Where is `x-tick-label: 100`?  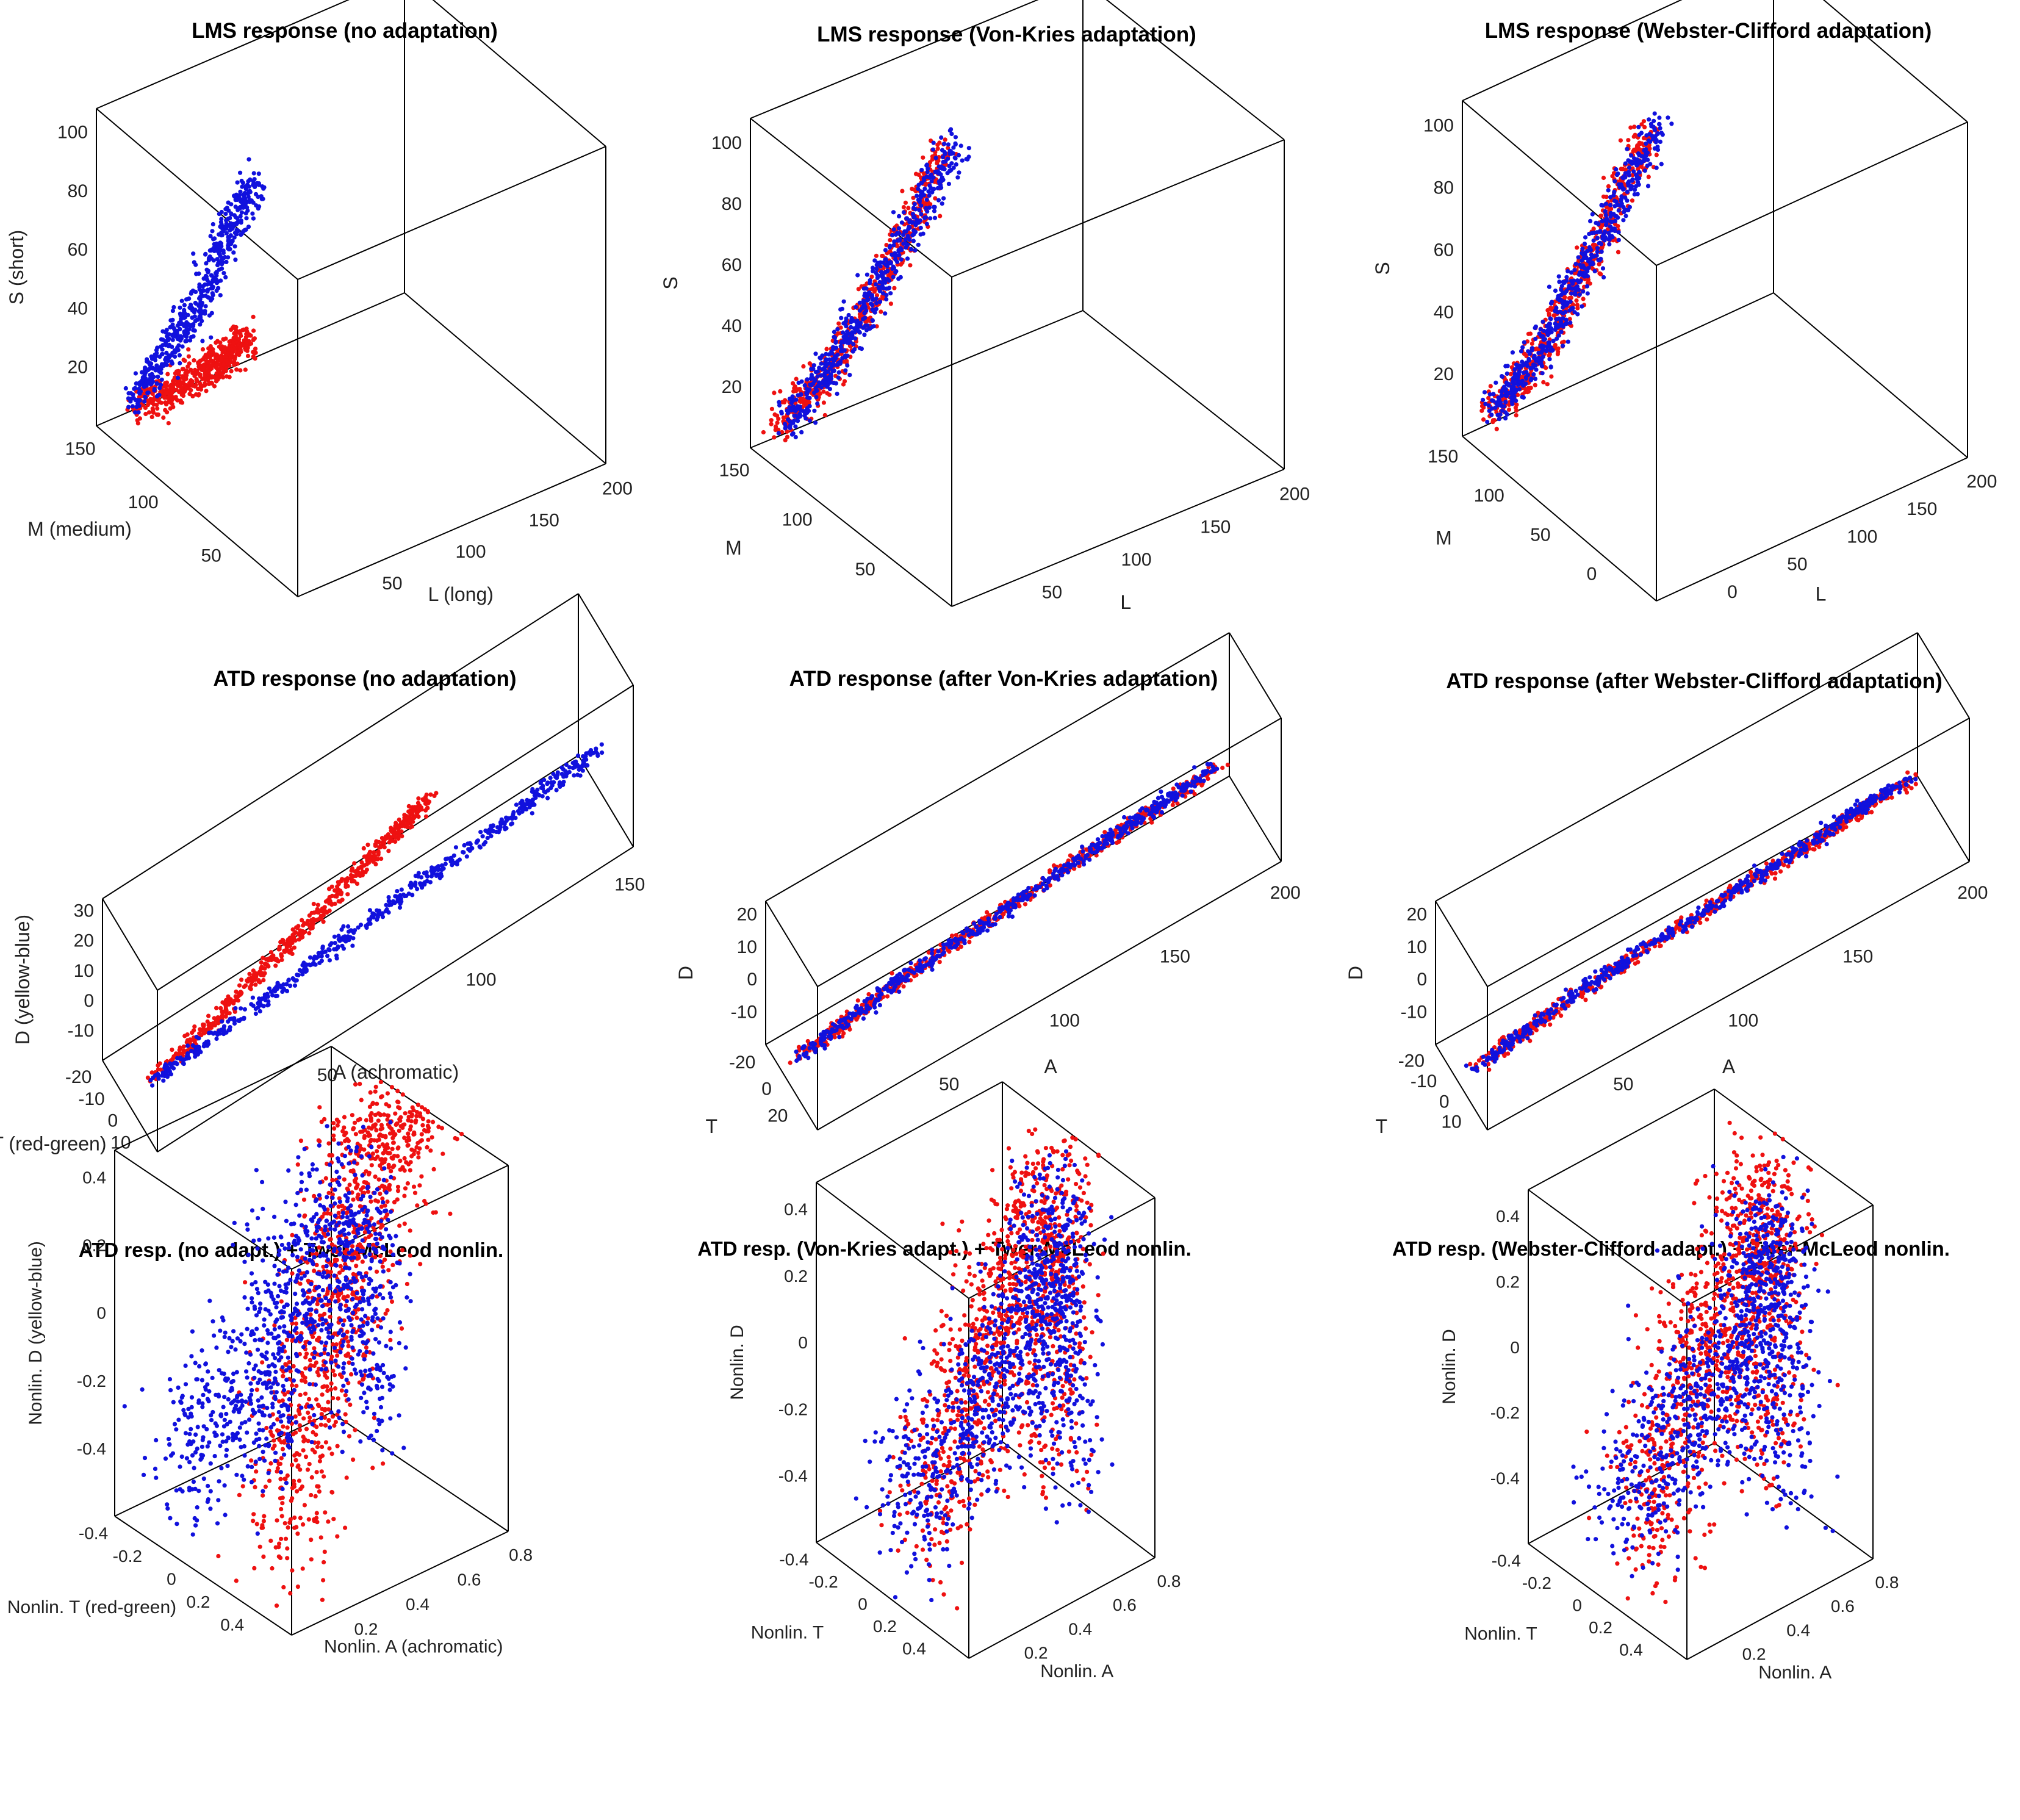 x-tick-label: 100 is located at coordinates (470, 552).